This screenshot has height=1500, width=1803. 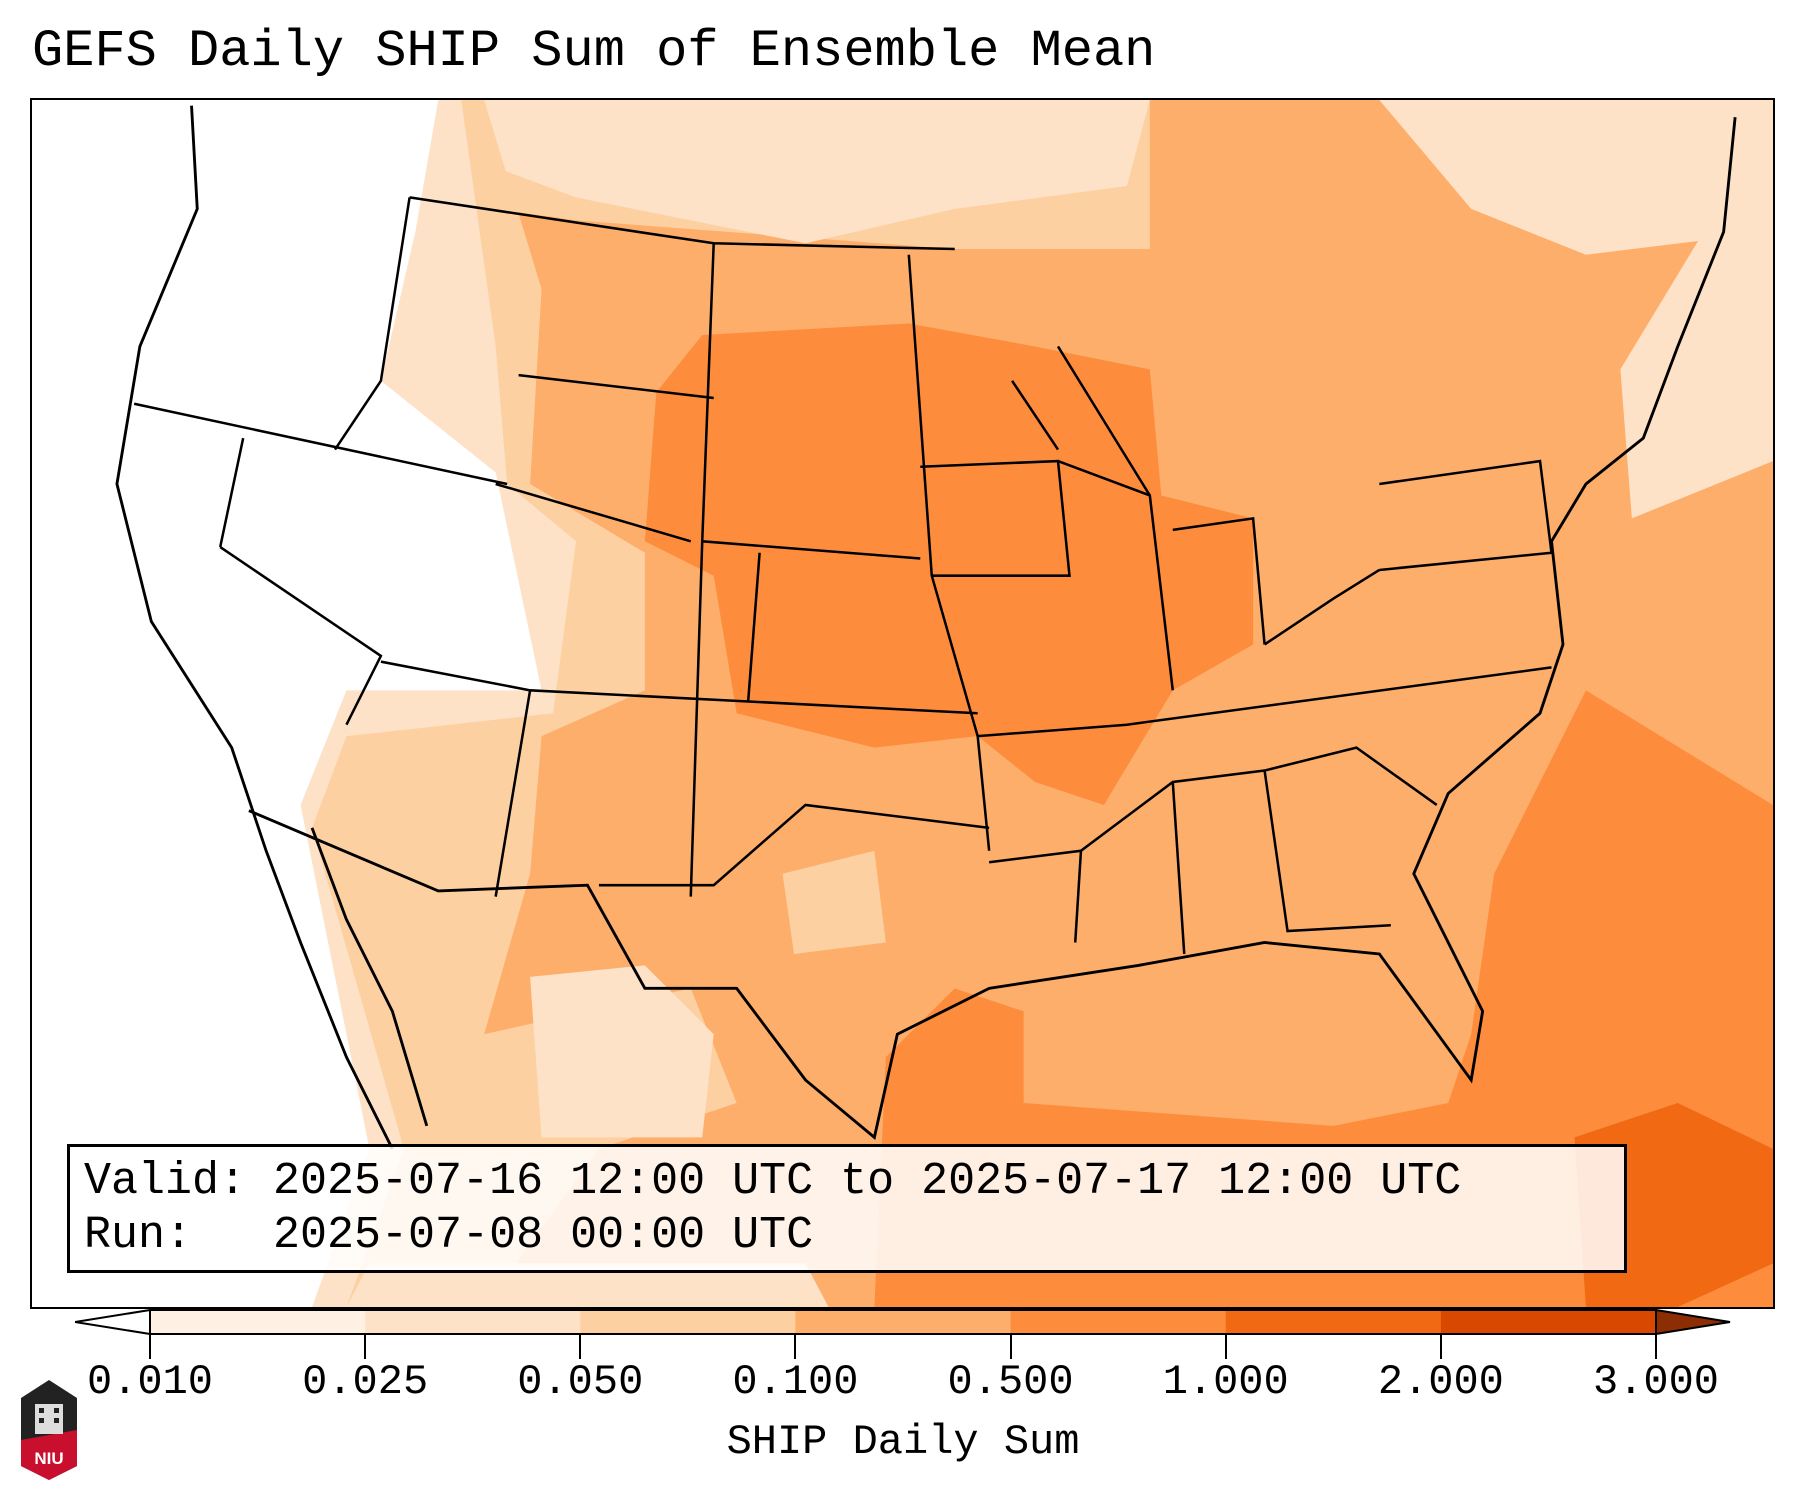 I want to click on colorbar-under-extend, so click(x=113, y=1322).